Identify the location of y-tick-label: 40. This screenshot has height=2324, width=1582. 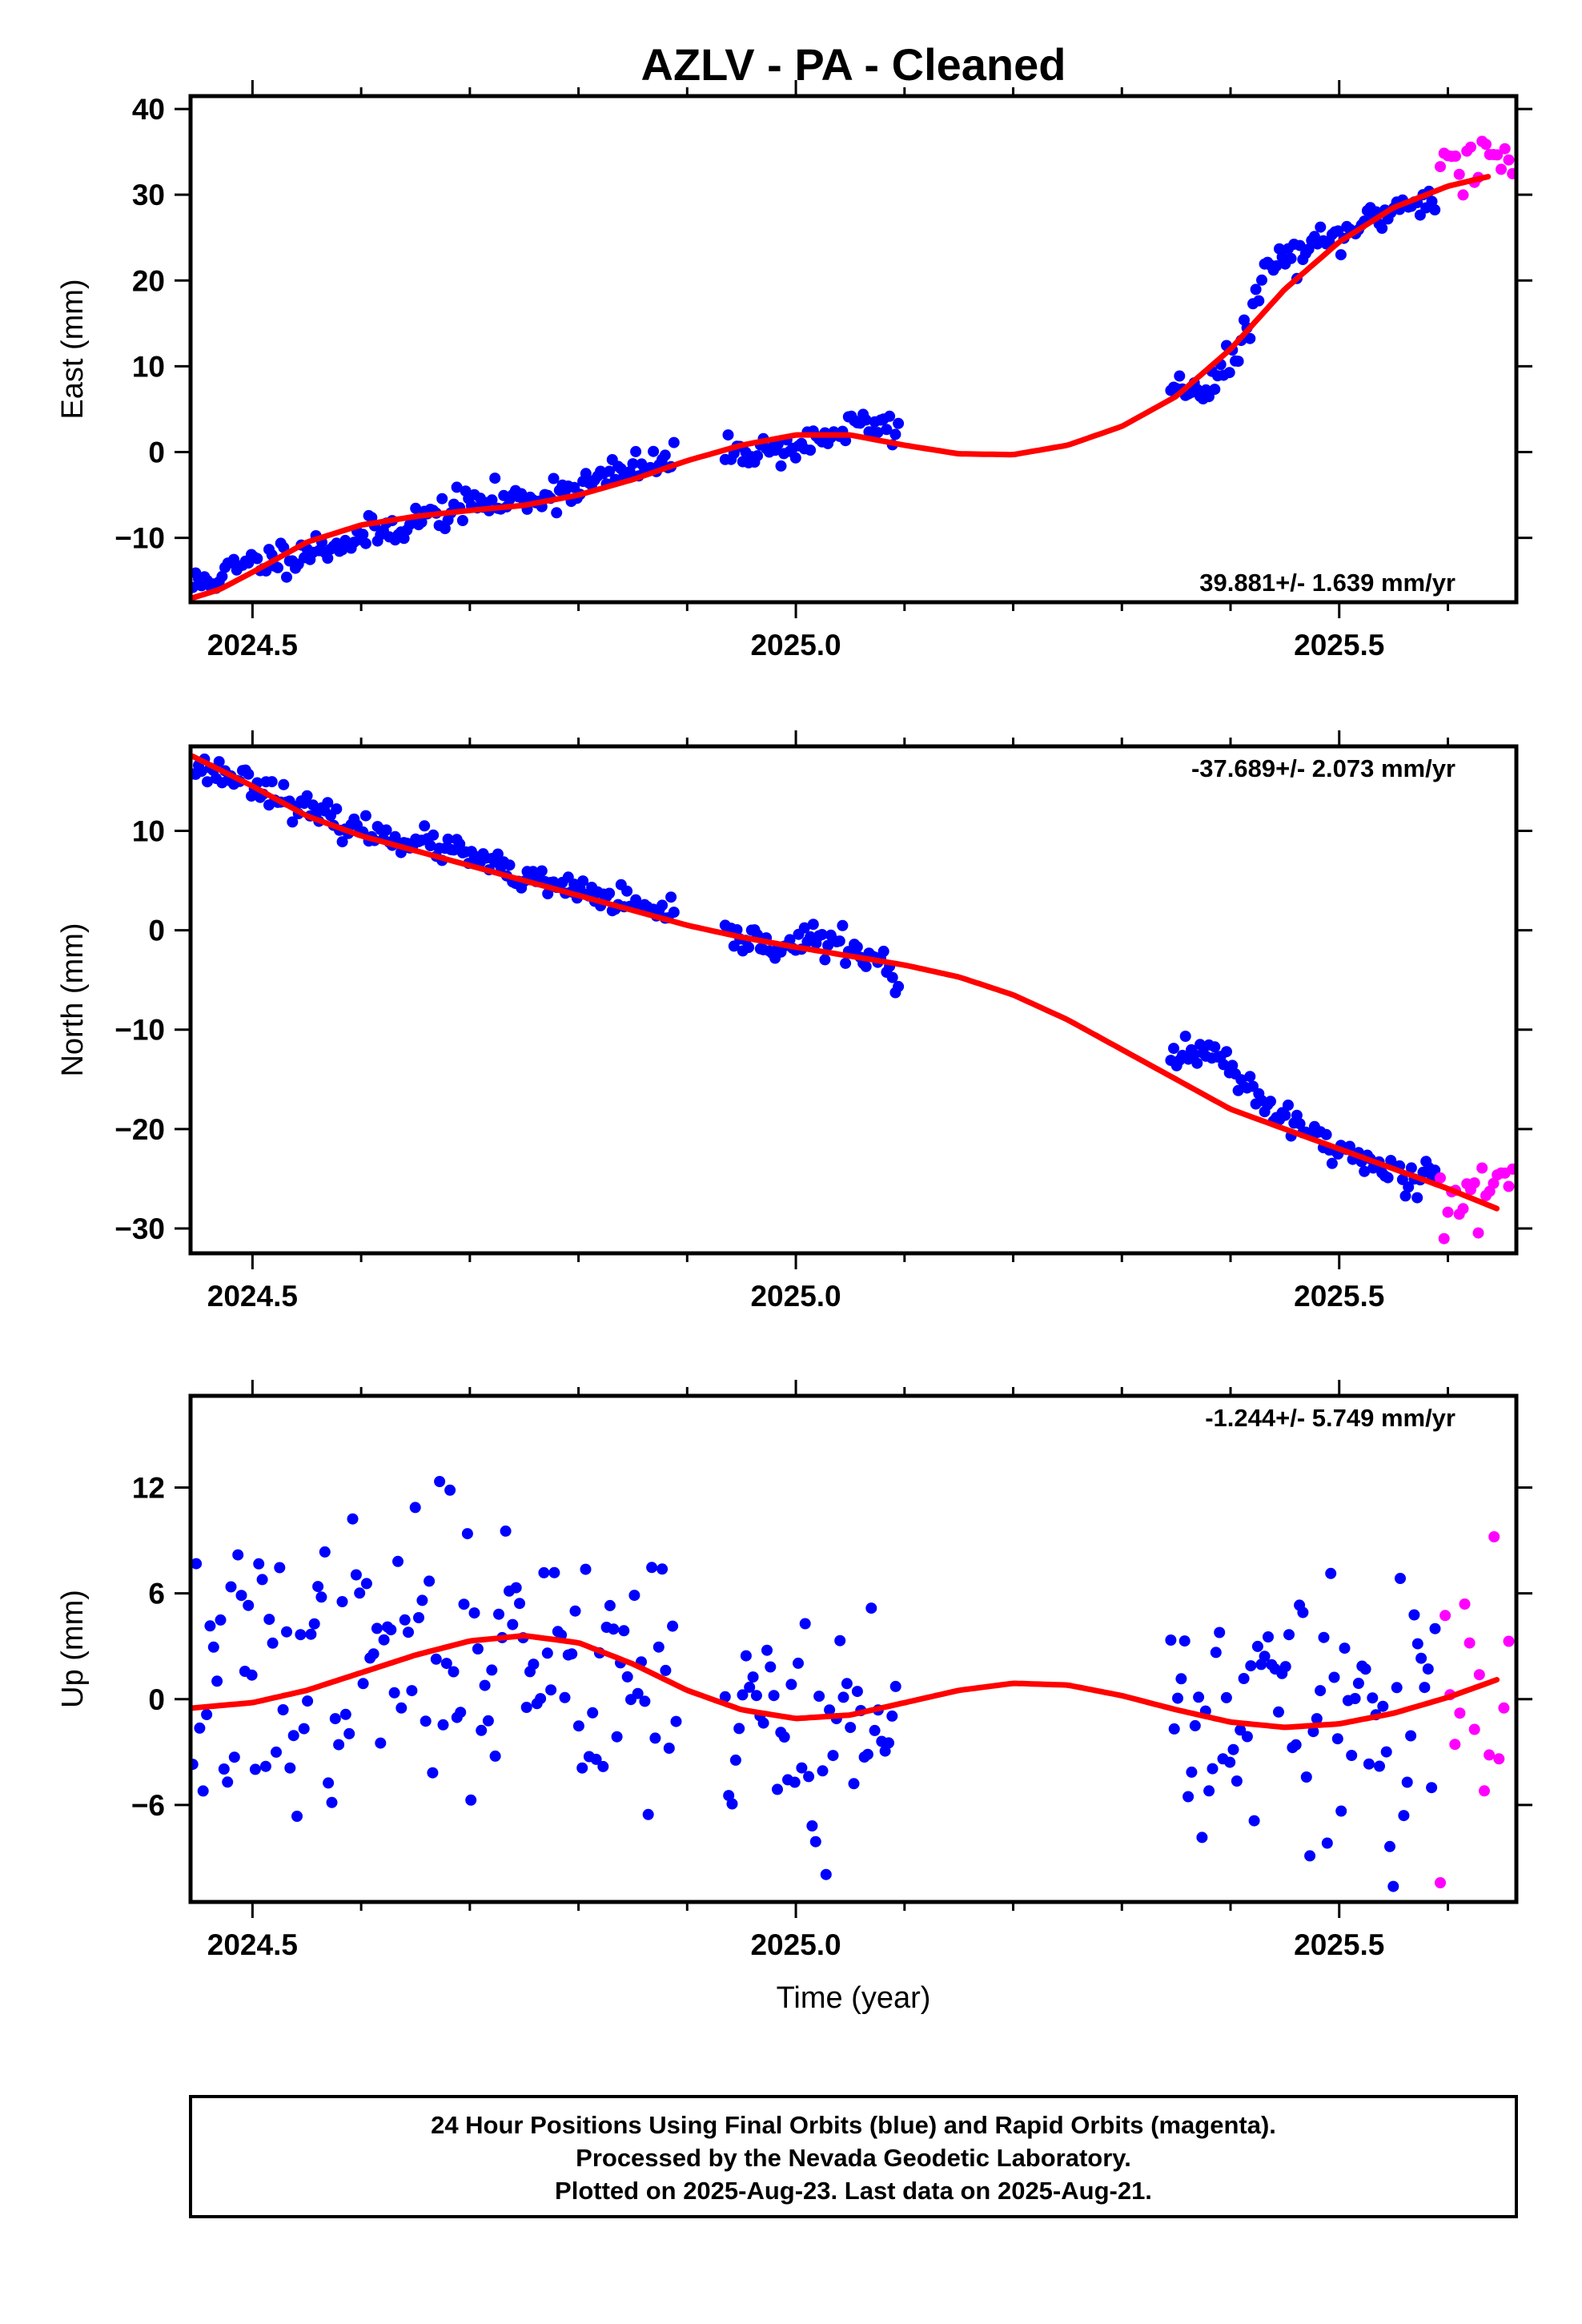
(148, 109).